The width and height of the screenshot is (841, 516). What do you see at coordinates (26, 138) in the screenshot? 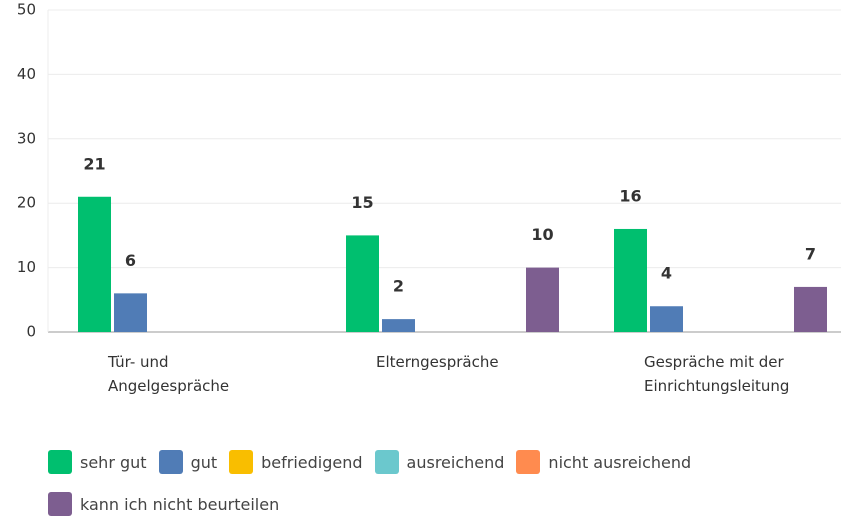
I see `y-tick-label: 30` at bounding box center [26, 138].